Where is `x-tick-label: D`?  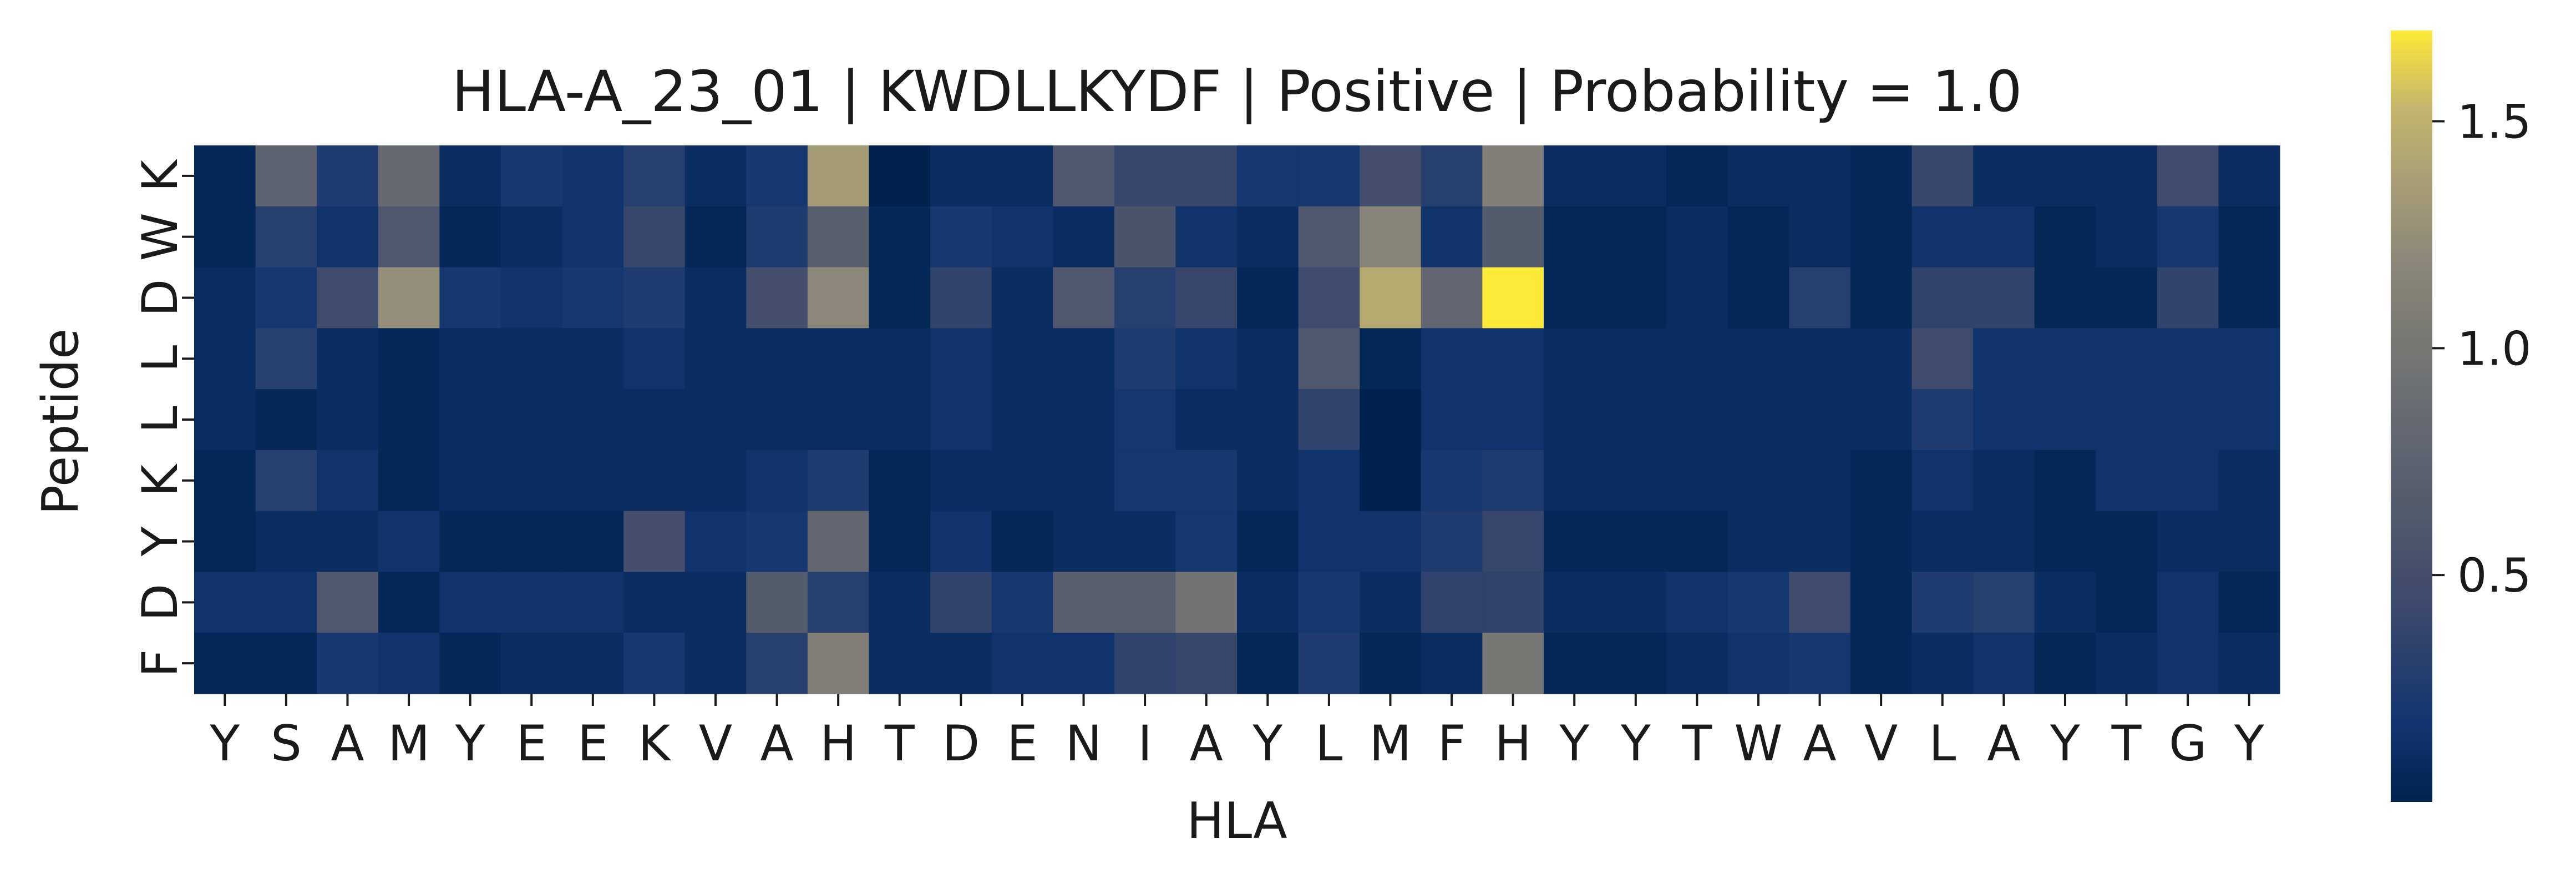 x-tick-label: D is located at coordinates (961, 743).